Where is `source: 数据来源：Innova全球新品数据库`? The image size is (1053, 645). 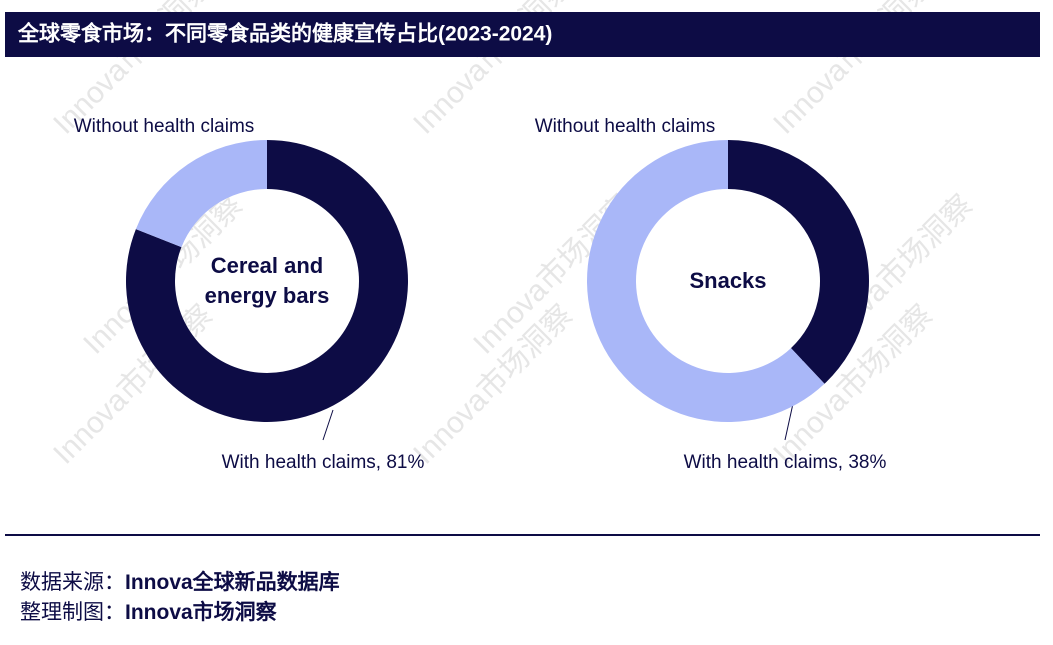 source: 数据来源：Innova全球新品数据库 is located at coordinates (180, 581).